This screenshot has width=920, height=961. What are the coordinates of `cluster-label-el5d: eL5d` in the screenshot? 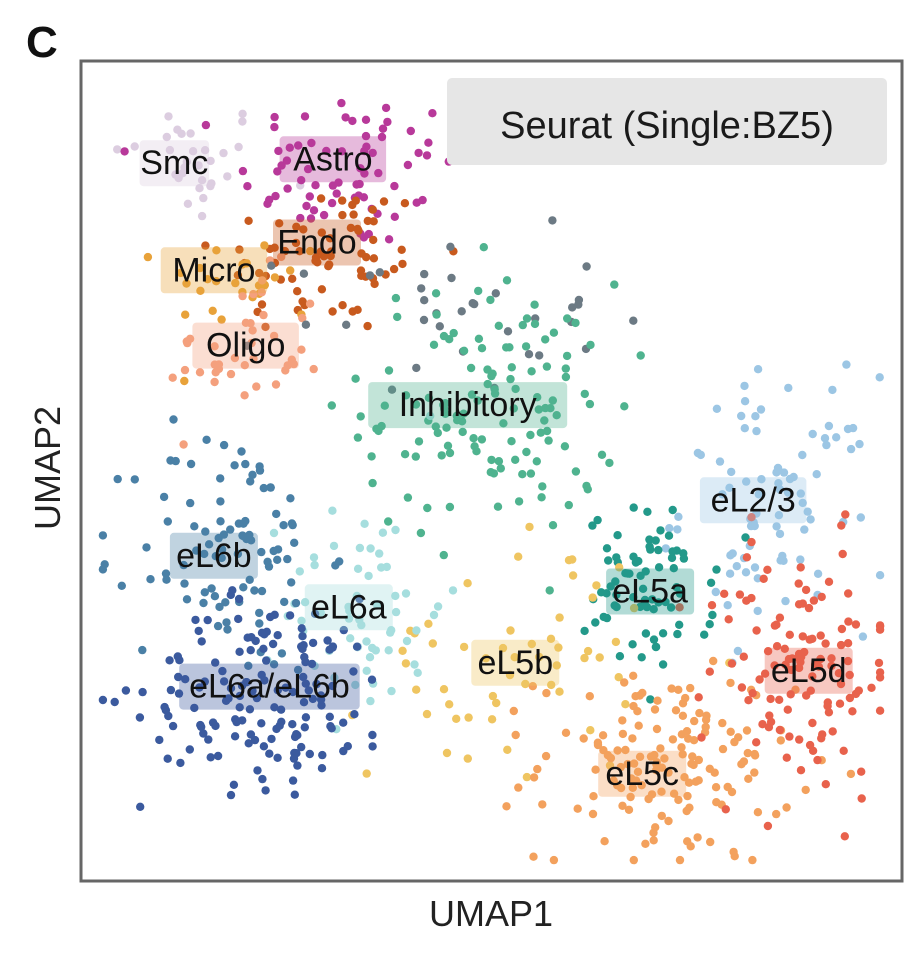 It's located at (808, 670).